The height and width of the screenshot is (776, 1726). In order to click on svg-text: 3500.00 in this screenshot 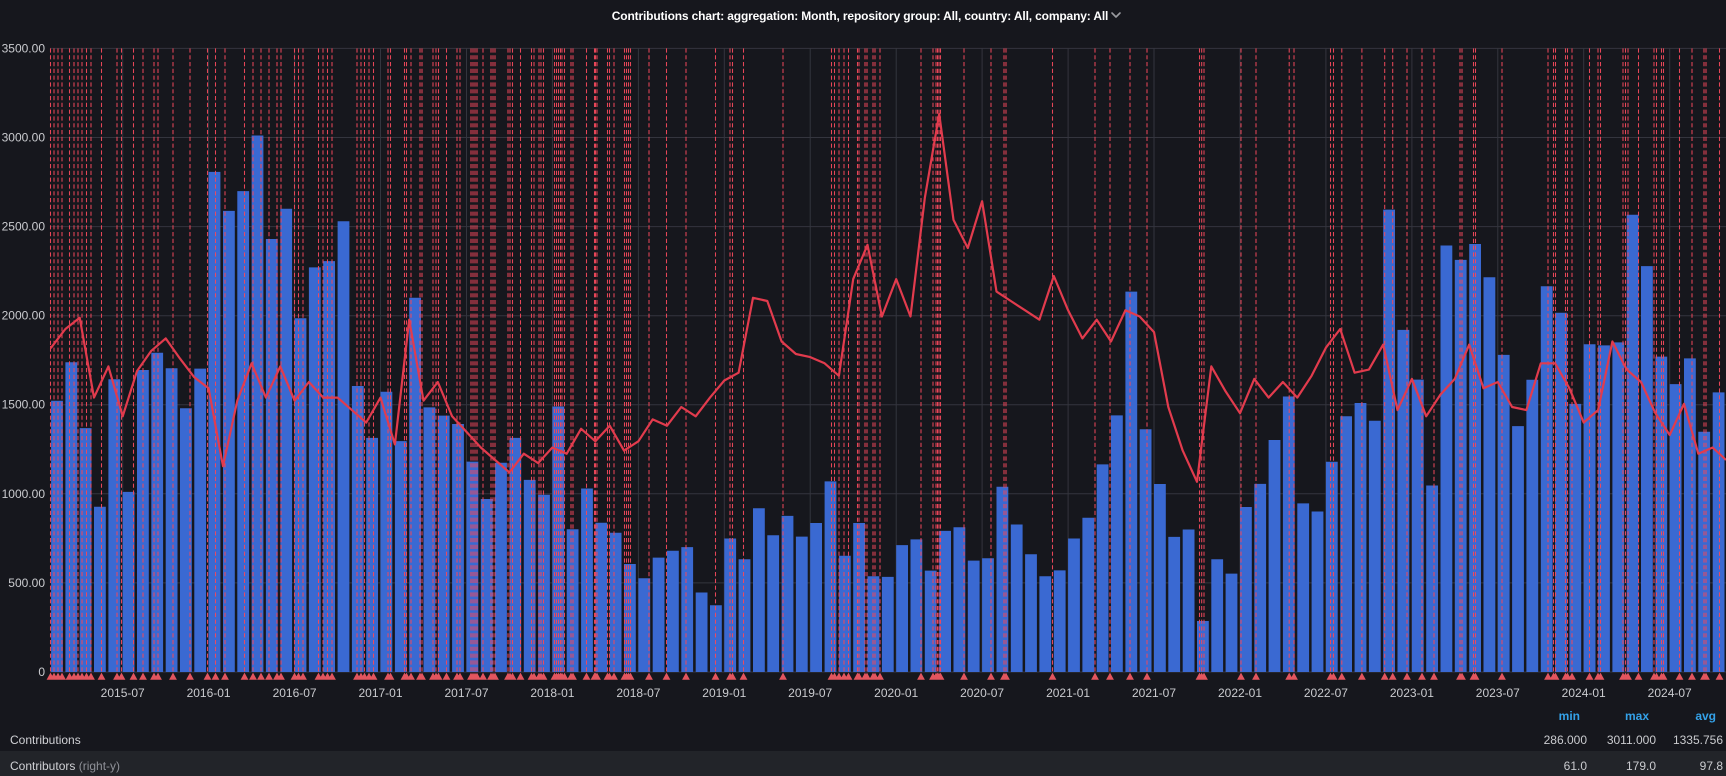, I will do `click(24, 48)`.